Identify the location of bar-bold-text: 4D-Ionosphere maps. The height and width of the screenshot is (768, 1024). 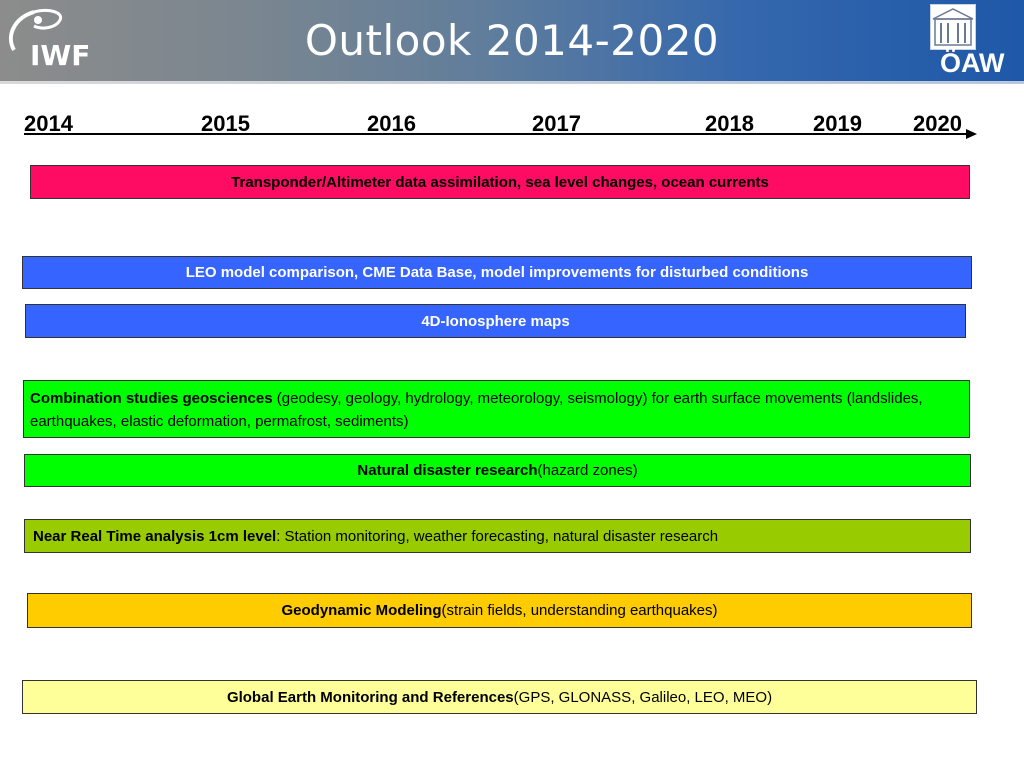
(495, 321).